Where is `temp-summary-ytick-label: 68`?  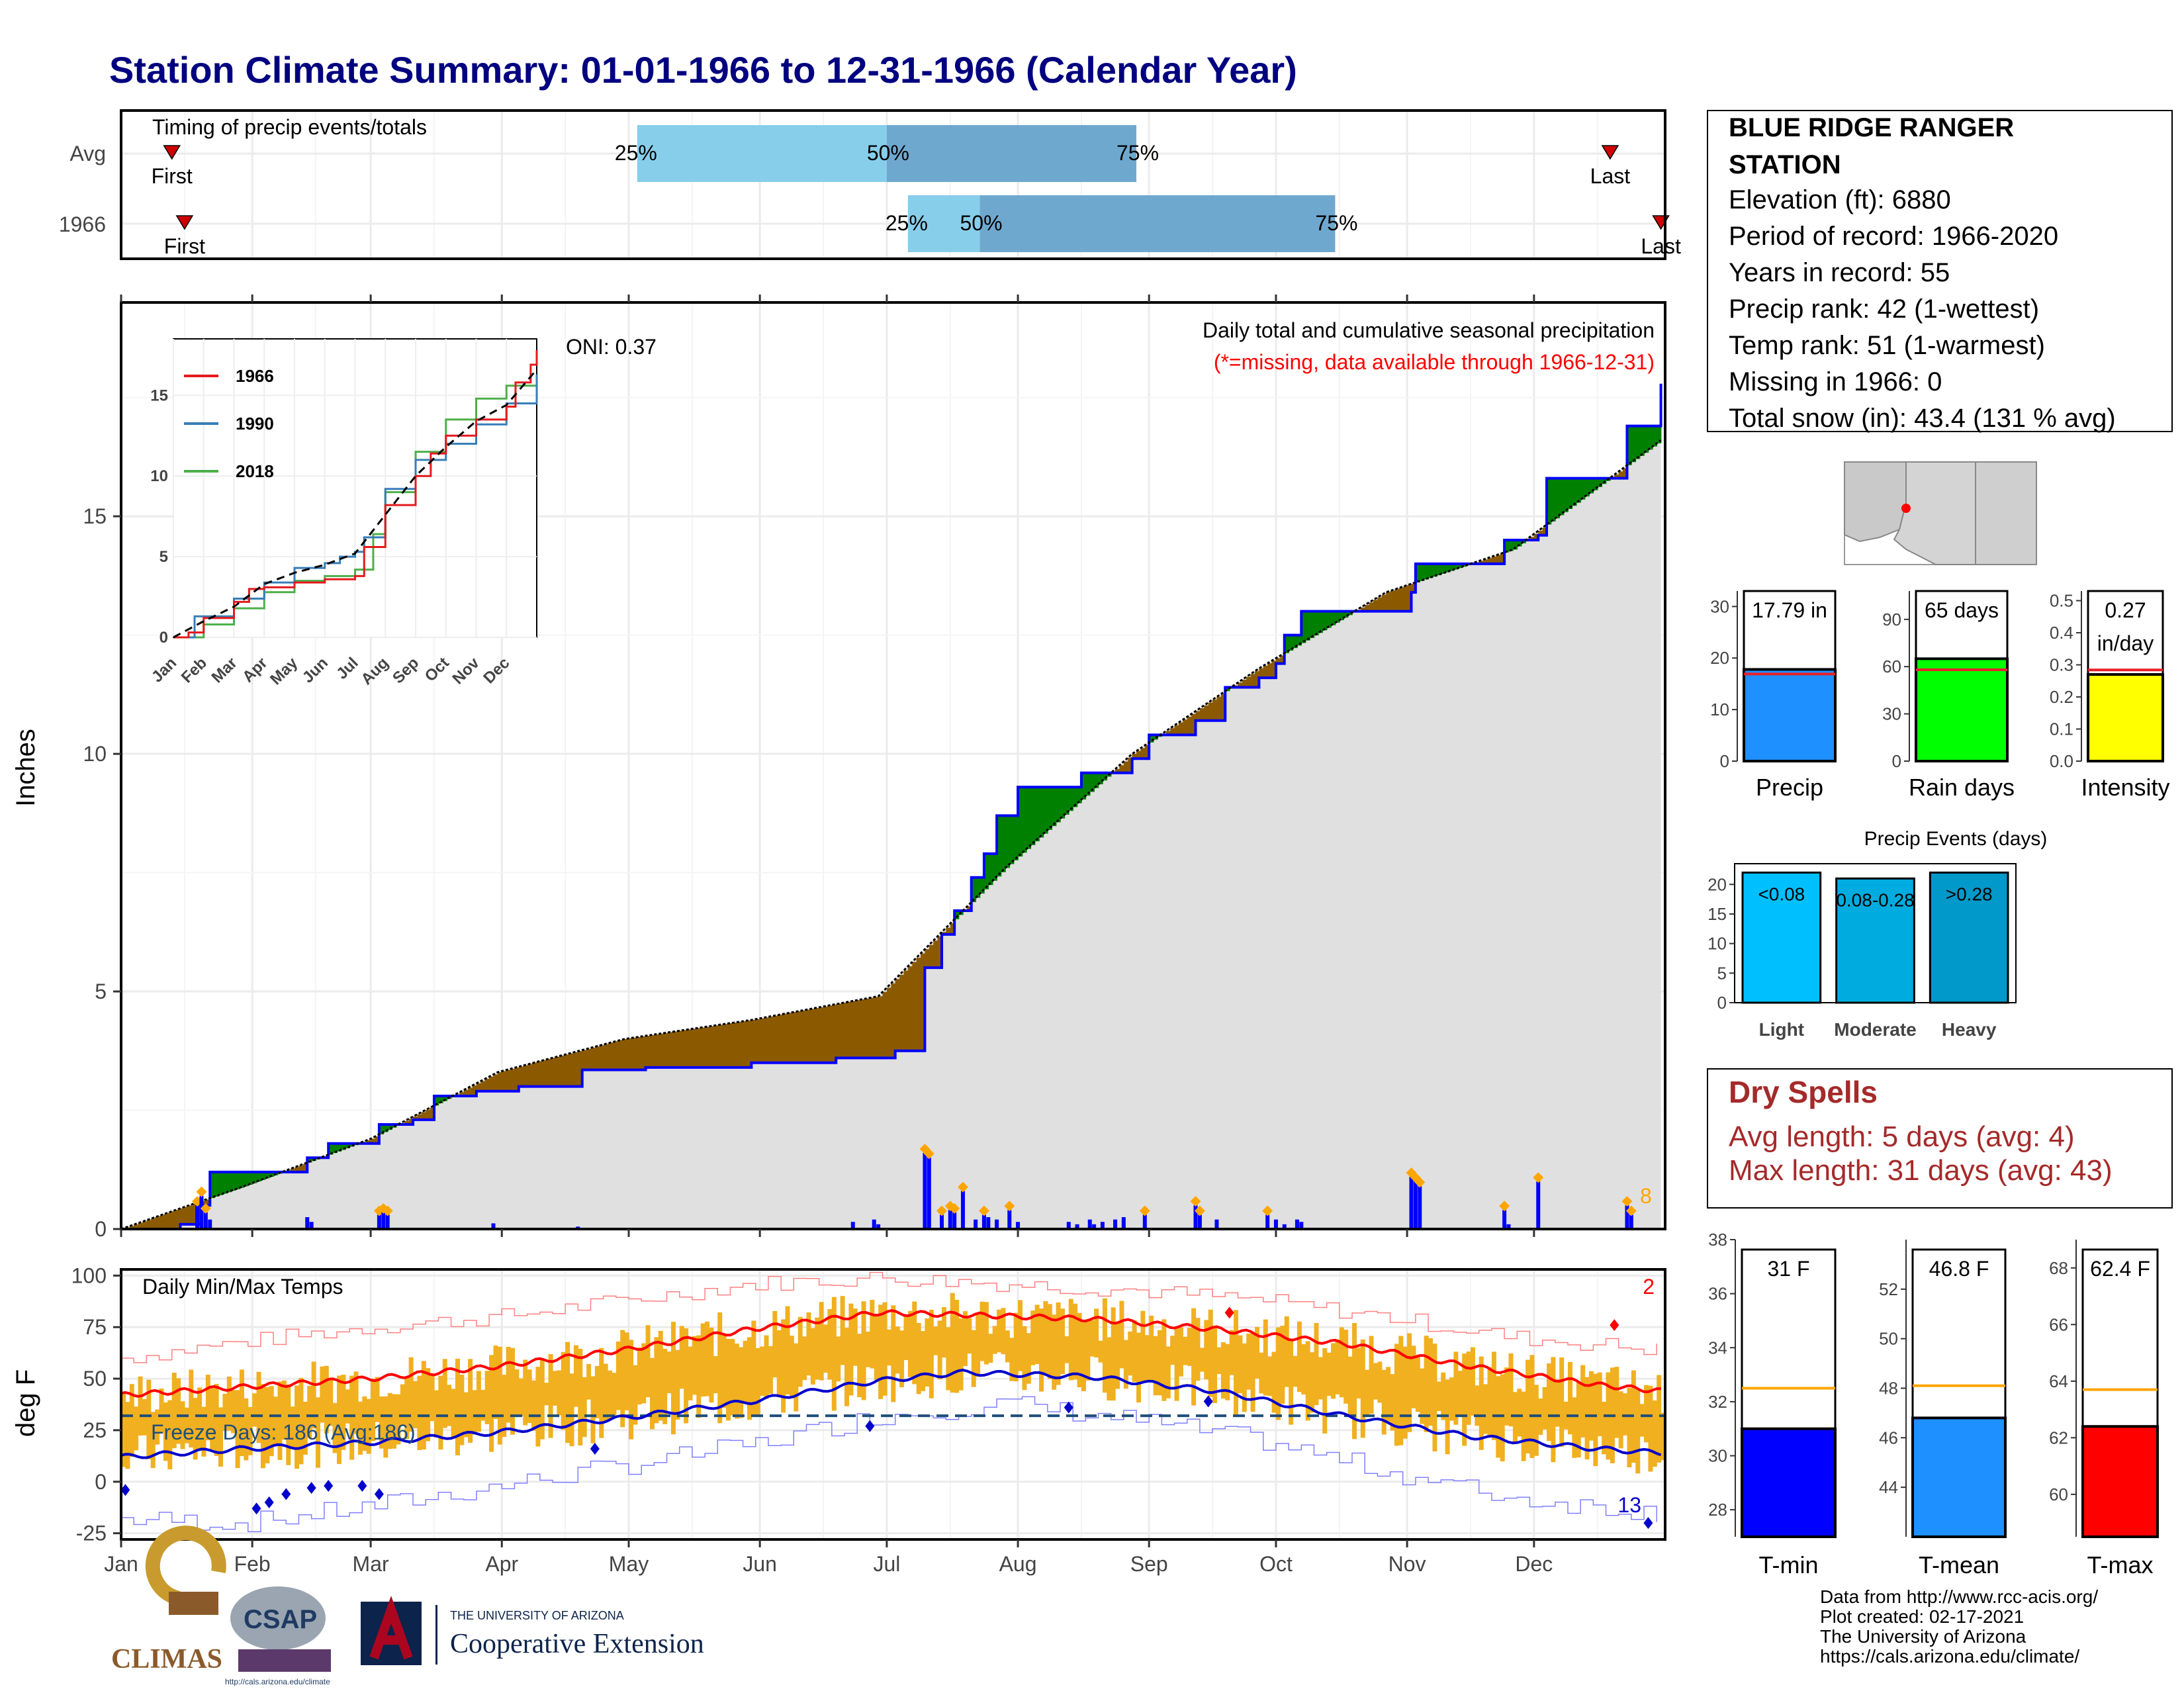 temp-summary-ytick-label: 68 is located at coordinates (2058, 1268).